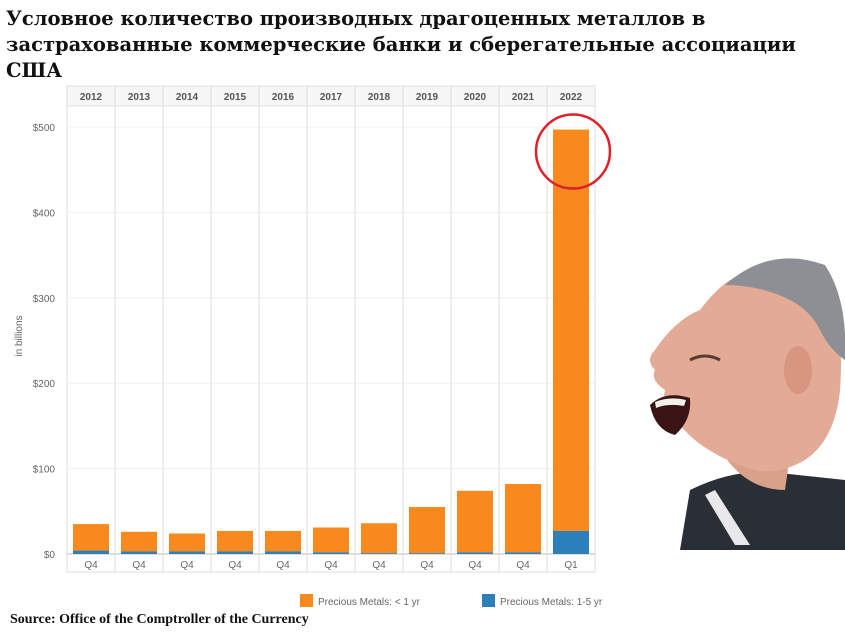  I want to click on y-tick-label: $500, so click(44, 128).